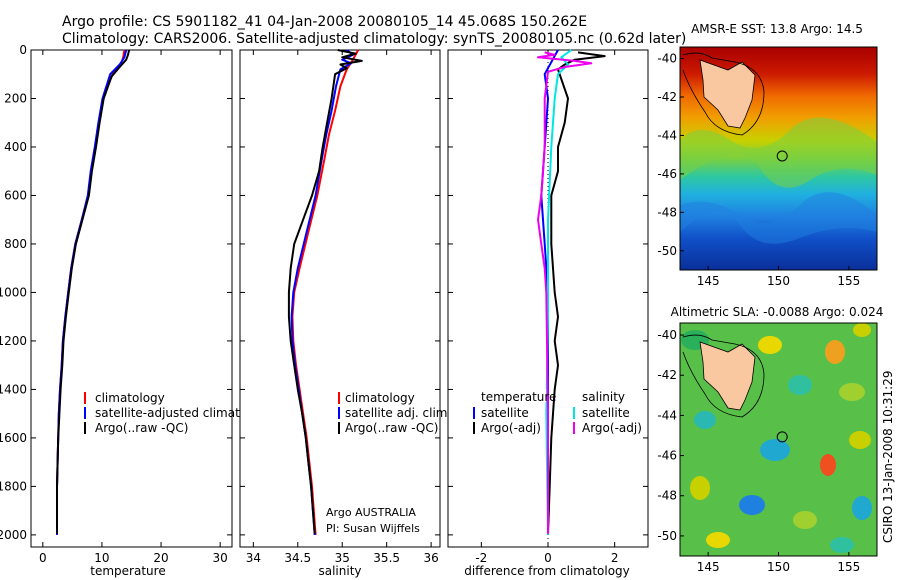 Image resolution: width=900 pixels, height=580 pixels. What do you see at coordinates (777, 312) in the screenshot?
I see `sla-map-title: Altimetric SLA: -0.0088 Argo: 0.024` at bounding box center [777, 312].